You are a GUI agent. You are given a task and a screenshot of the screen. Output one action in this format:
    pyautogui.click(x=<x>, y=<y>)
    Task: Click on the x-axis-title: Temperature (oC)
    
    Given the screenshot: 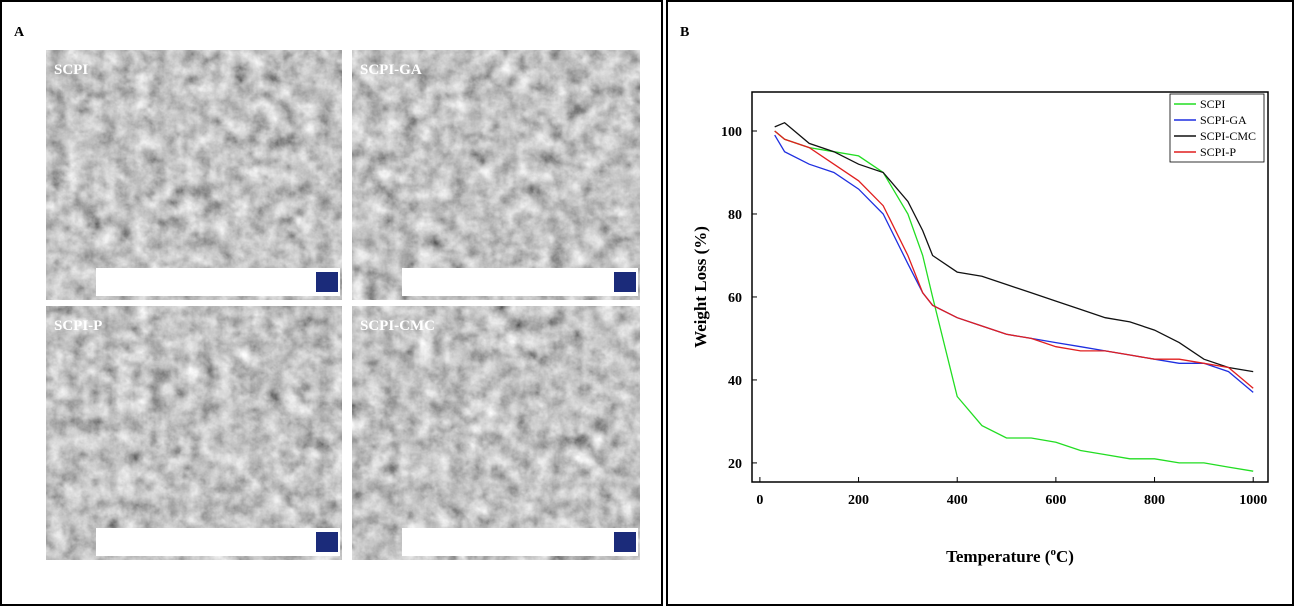 What is the action you would take?
    pyautogui.click(x=1010, y=556)
    